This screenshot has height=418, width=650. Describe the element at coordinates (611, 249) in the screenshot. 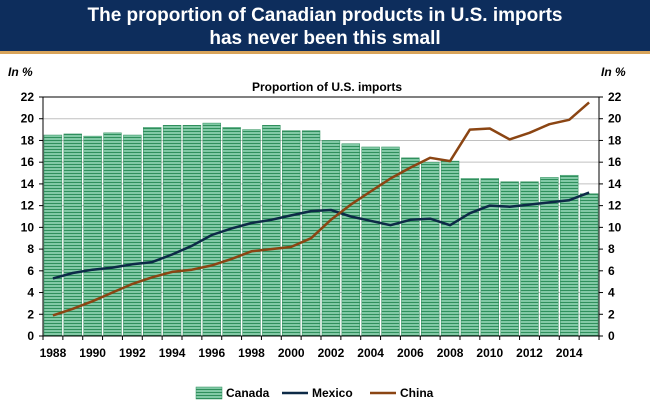

I see `y-tick-label-right: 8` at that location.